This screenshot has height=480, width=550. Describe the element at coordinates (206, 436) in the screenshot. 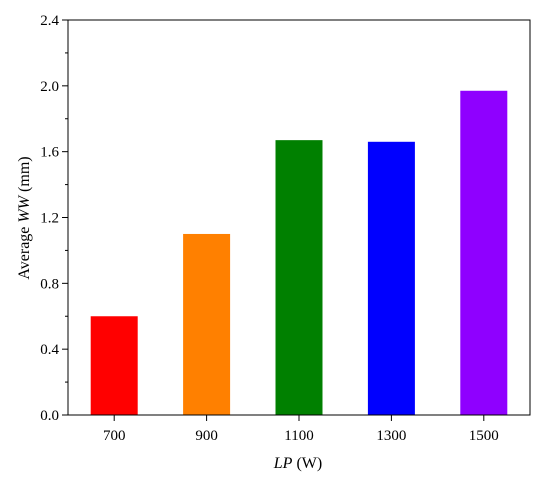

I see `x-tick-label-900: 900` at that location.